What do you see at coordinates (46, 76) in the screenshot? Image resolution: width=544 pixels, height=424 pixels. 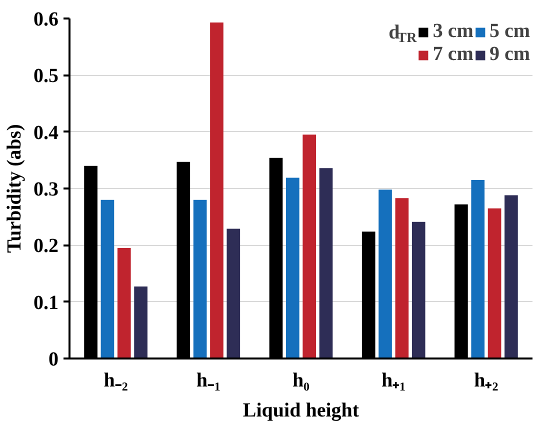 I see `y-tick-label: 0.5` at bounding box center [46, 76].